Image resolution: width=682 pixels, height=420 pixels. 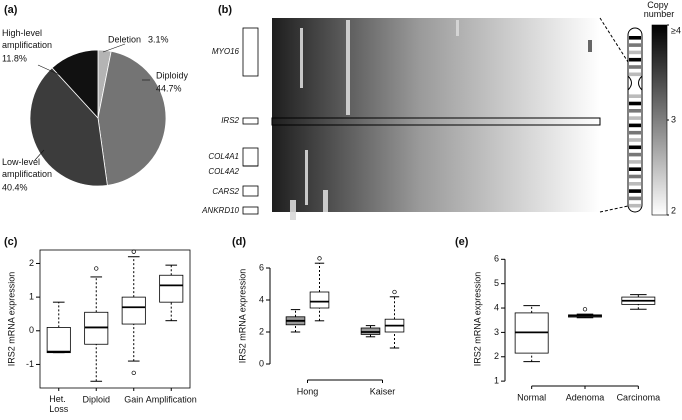 What do you see at coordinates (585, 397) in the screenshot?
I see `x-tick-label: Adenoma` at bounding box center [585, 397].